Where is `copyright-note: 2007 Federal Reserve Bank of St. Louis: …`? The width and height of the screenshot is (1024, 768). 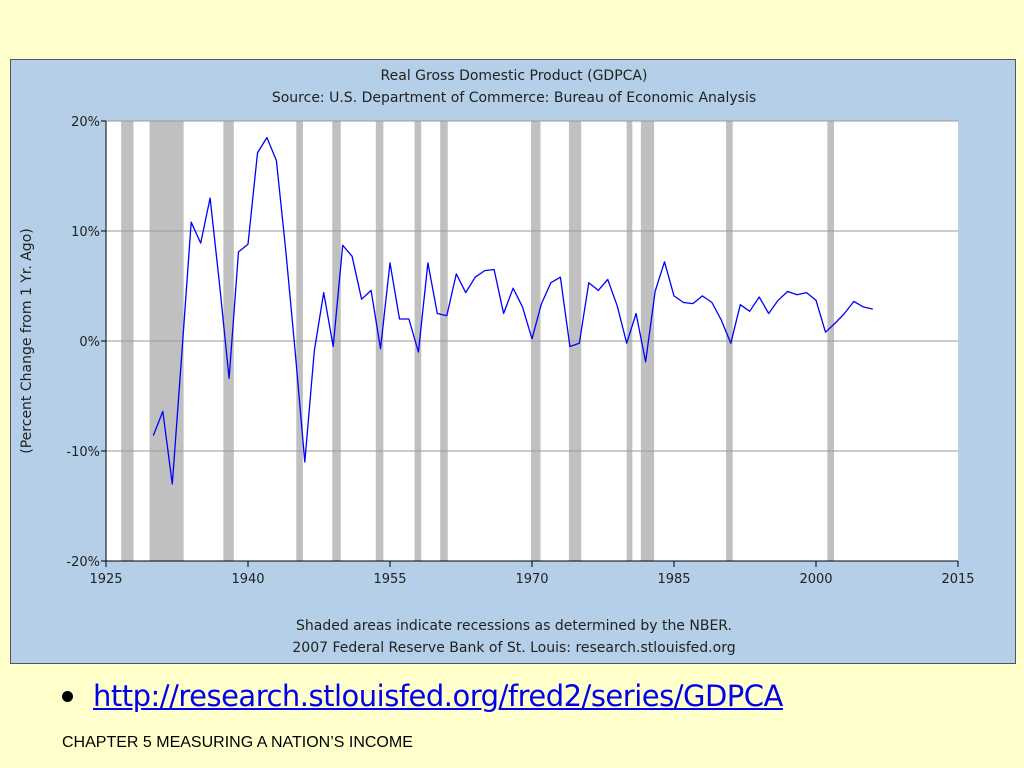
copyright-note: 2007 Federal Reserve Bank of St. Louis: … is located at coordinates (513, 648).